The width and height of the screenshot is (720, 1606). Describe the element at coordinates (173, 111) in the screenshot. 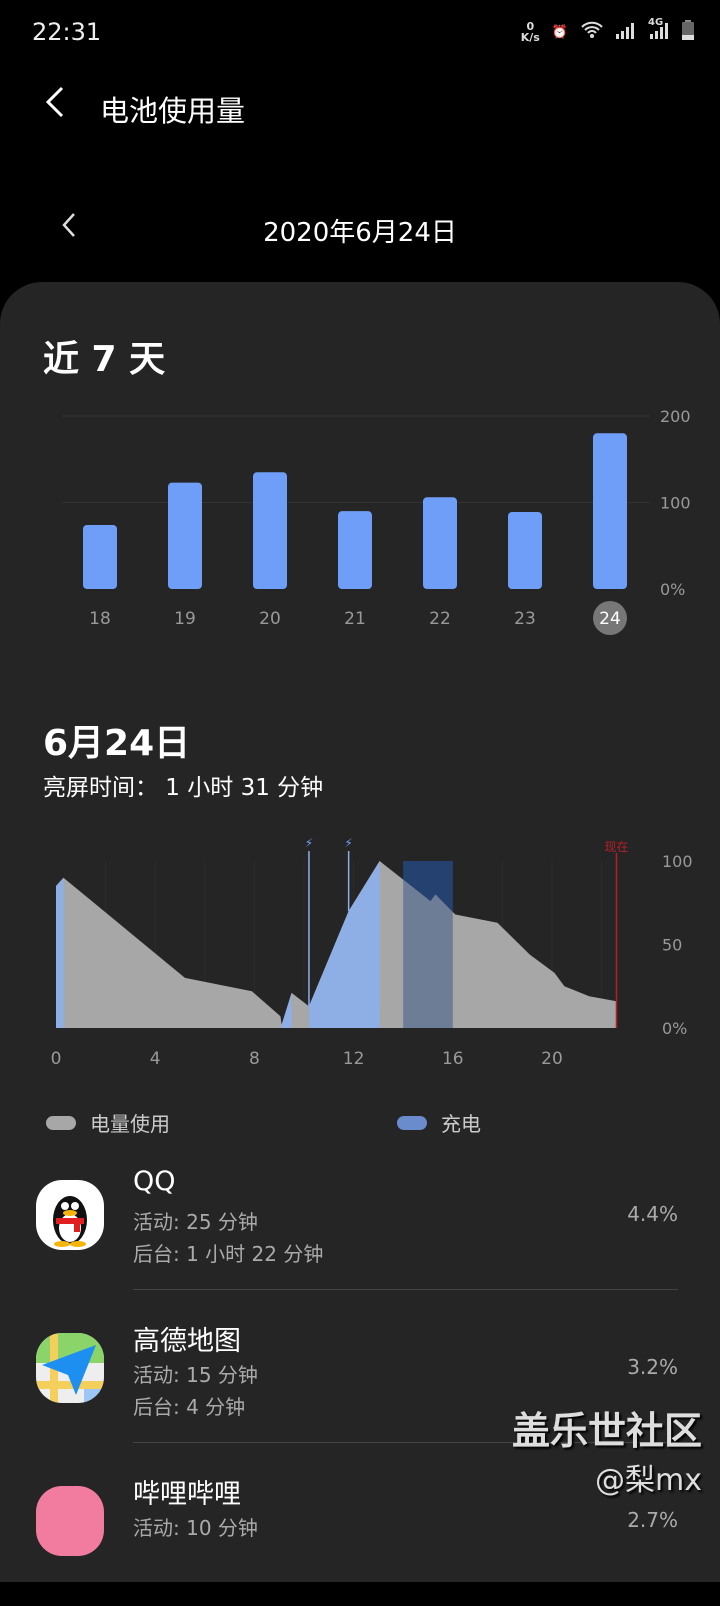

I see `page-title: 电池使用量` at that location.